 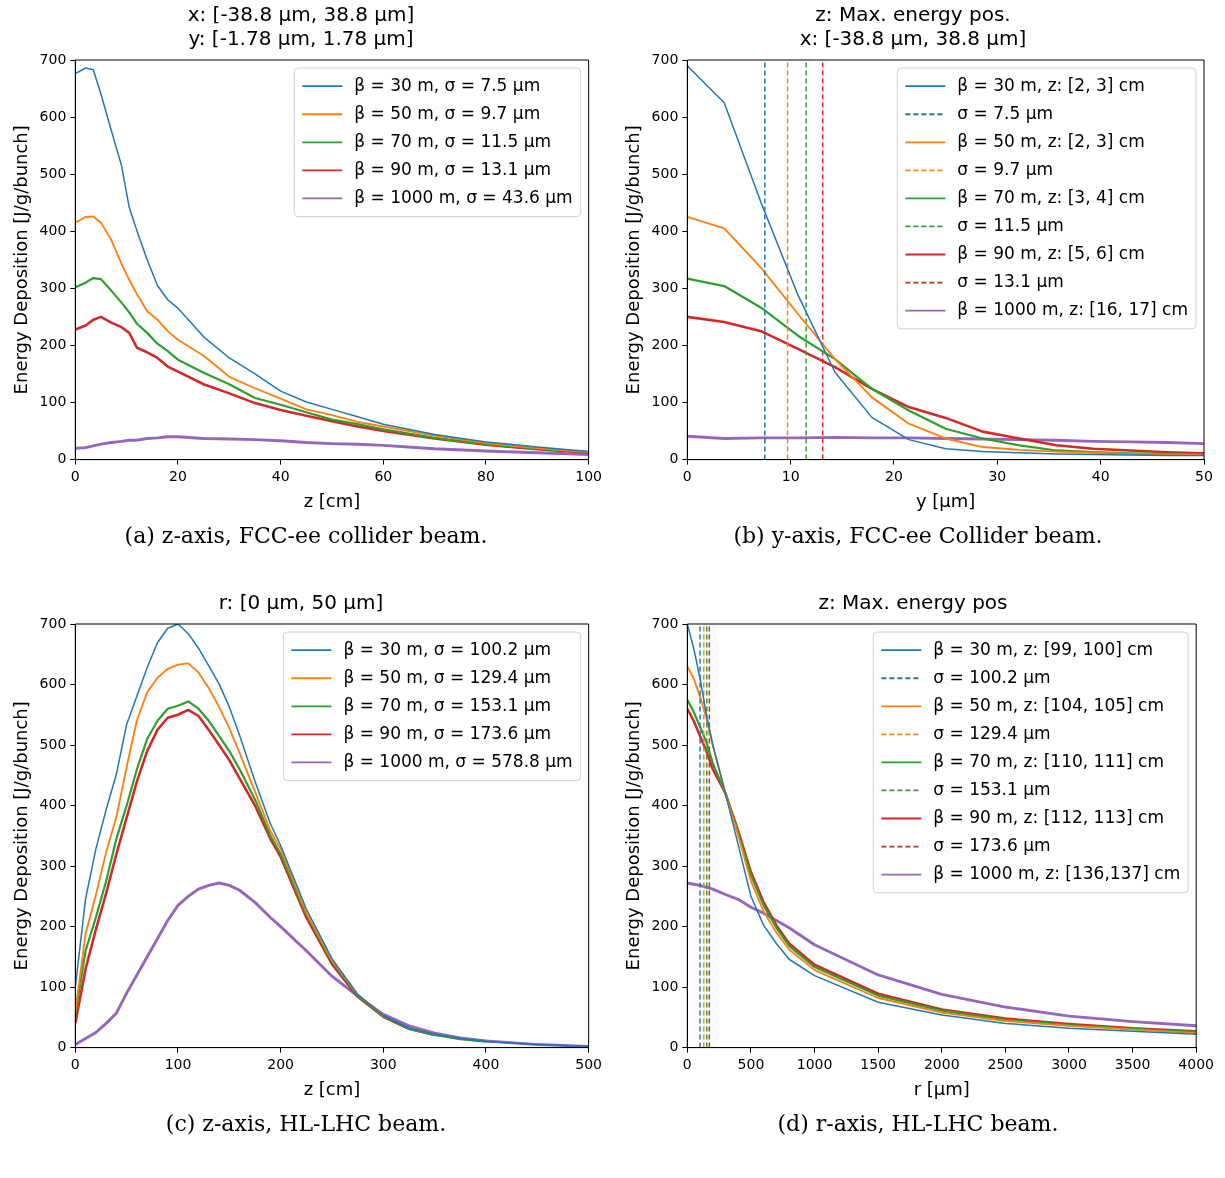 What do you see at coordinates (463, 196) in the screenshot?
I see `legend-label: β = 1000 m, σ = 43.6 µm` at bounding box center [463, 196].